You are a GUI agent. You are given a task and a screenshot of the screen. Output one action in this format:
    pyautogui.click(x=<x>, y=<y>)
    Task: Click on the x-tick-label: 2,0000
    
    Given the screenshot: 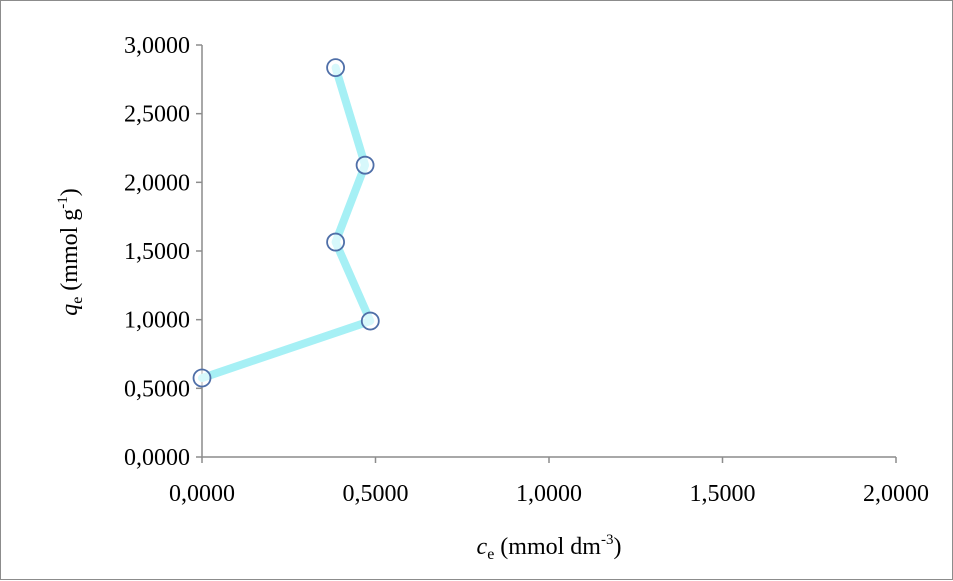 What is the action you would take?
    pyautogui.click(x=896, y=494)
    